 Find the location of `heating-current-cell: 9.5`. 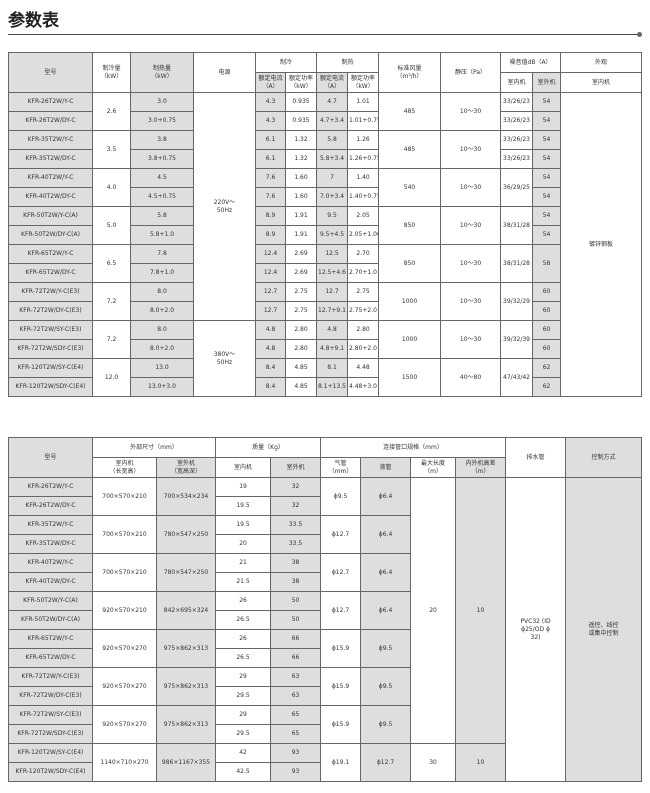

heating-current-cell: 9.5 is located at coordinates (332, 216).